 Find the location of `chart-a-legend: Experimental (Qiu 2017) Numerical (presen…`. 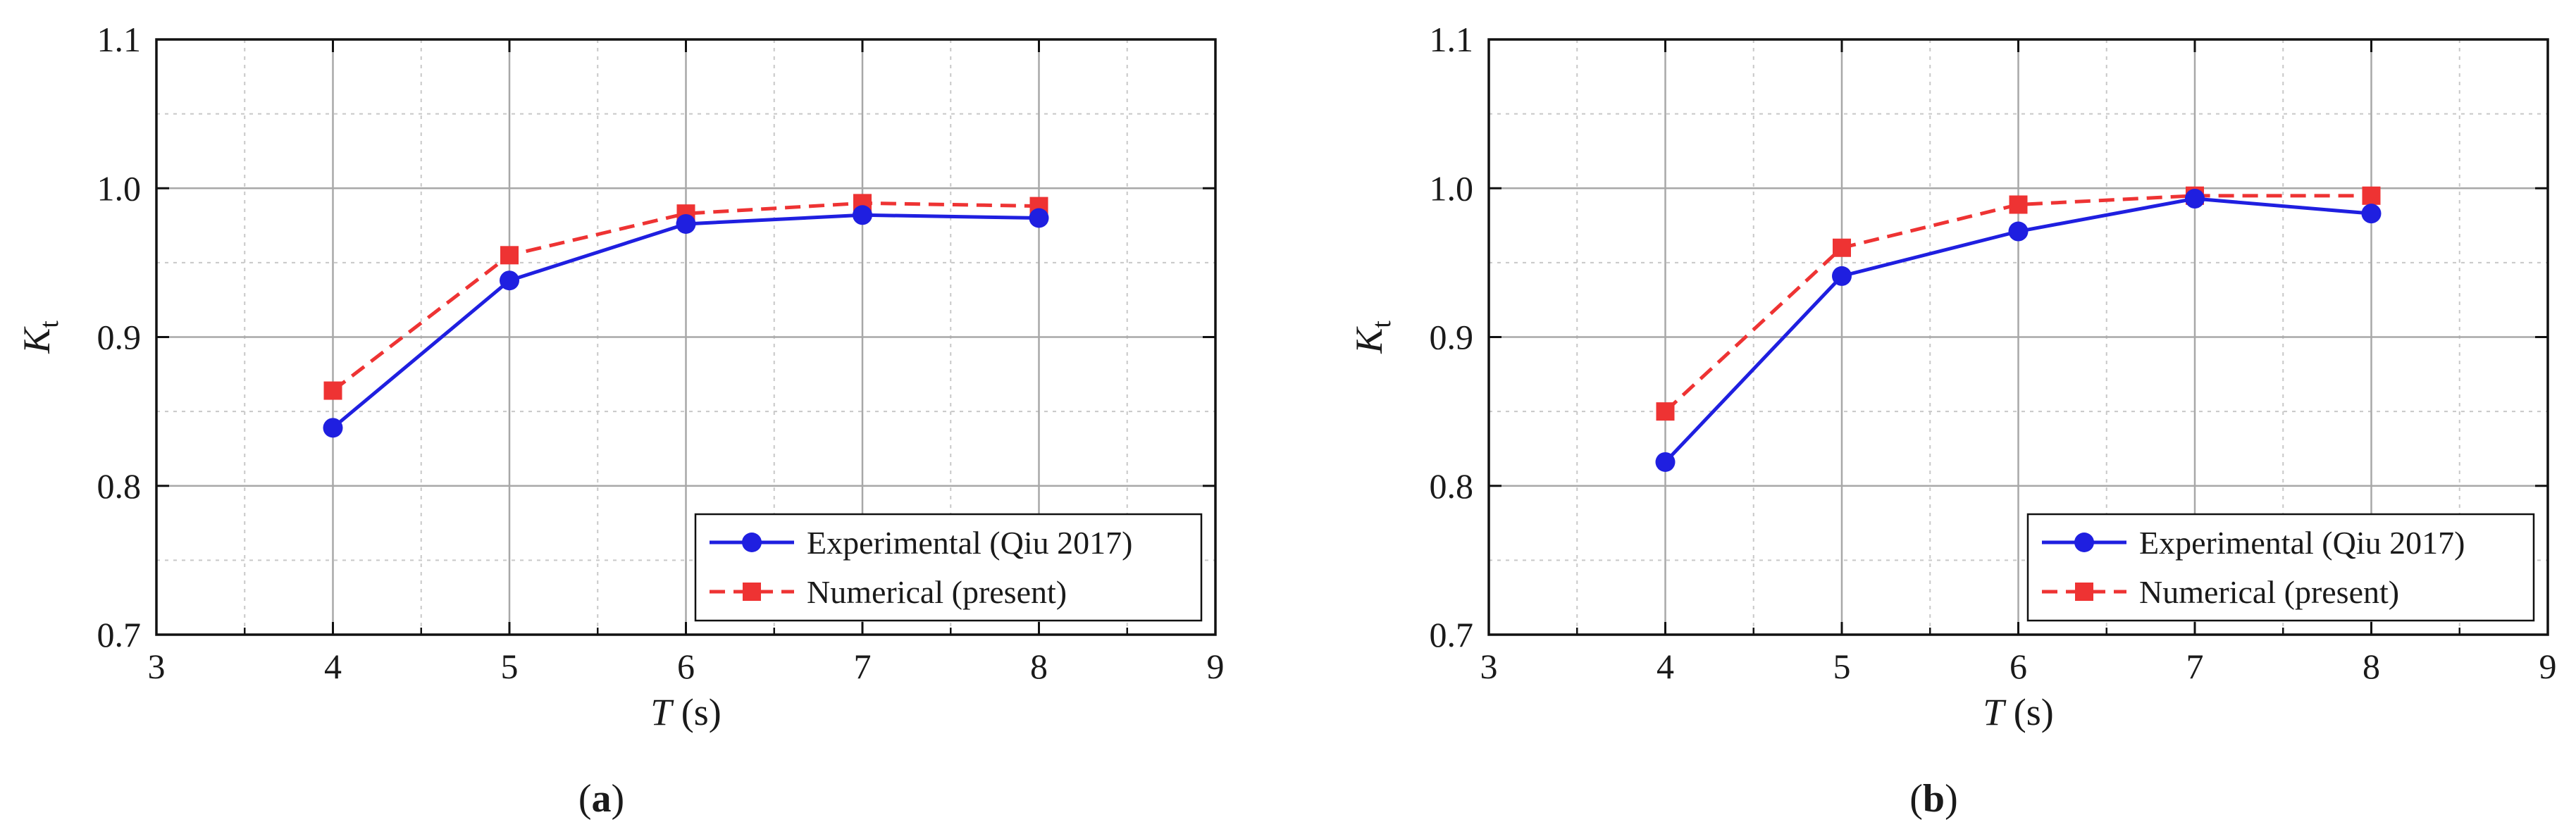

chart-a-legend: Experimental (Qiu 2017) Numerical (presen… is located at coordinates (948, 567).